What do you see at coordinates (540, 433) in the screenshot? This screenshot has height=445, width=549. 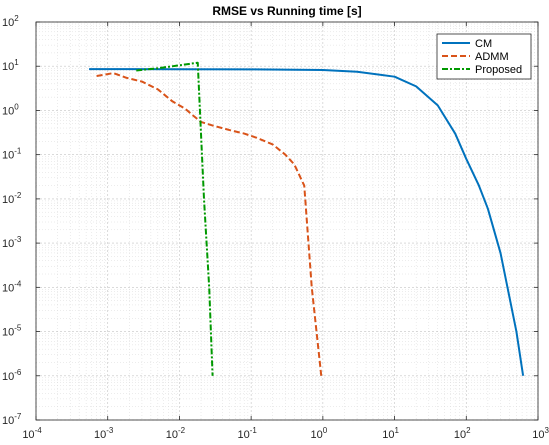 I see `x-tick-label: 10³` at bounding box center [540, 433].